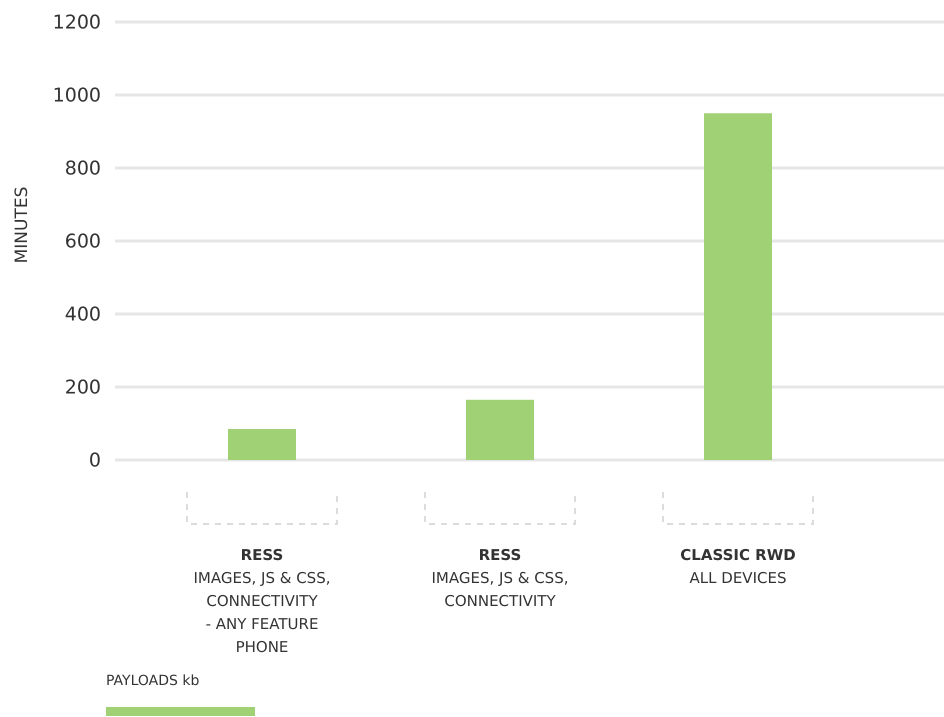  What do you see at coordinates (94, 461) in the screenshot?
I see `y-tick-label: 0` at bounding box center [94, 461].